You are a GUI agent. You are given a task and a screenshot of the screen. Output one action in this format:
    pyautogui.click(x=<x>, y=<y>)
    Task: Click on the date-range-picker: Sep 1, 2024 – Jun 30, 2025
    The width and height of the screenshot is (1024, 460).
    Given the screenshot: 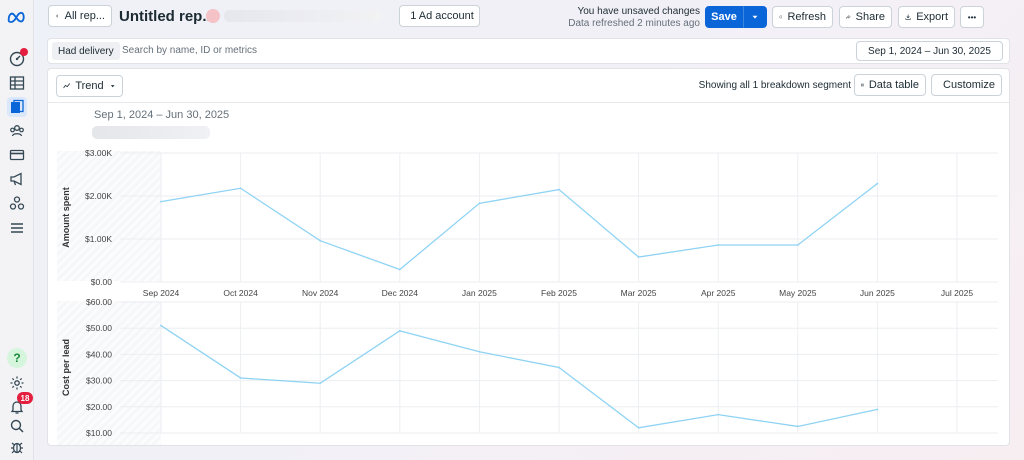 What is the action you would take?
    pyautogui.click(x=929, y=51)
    